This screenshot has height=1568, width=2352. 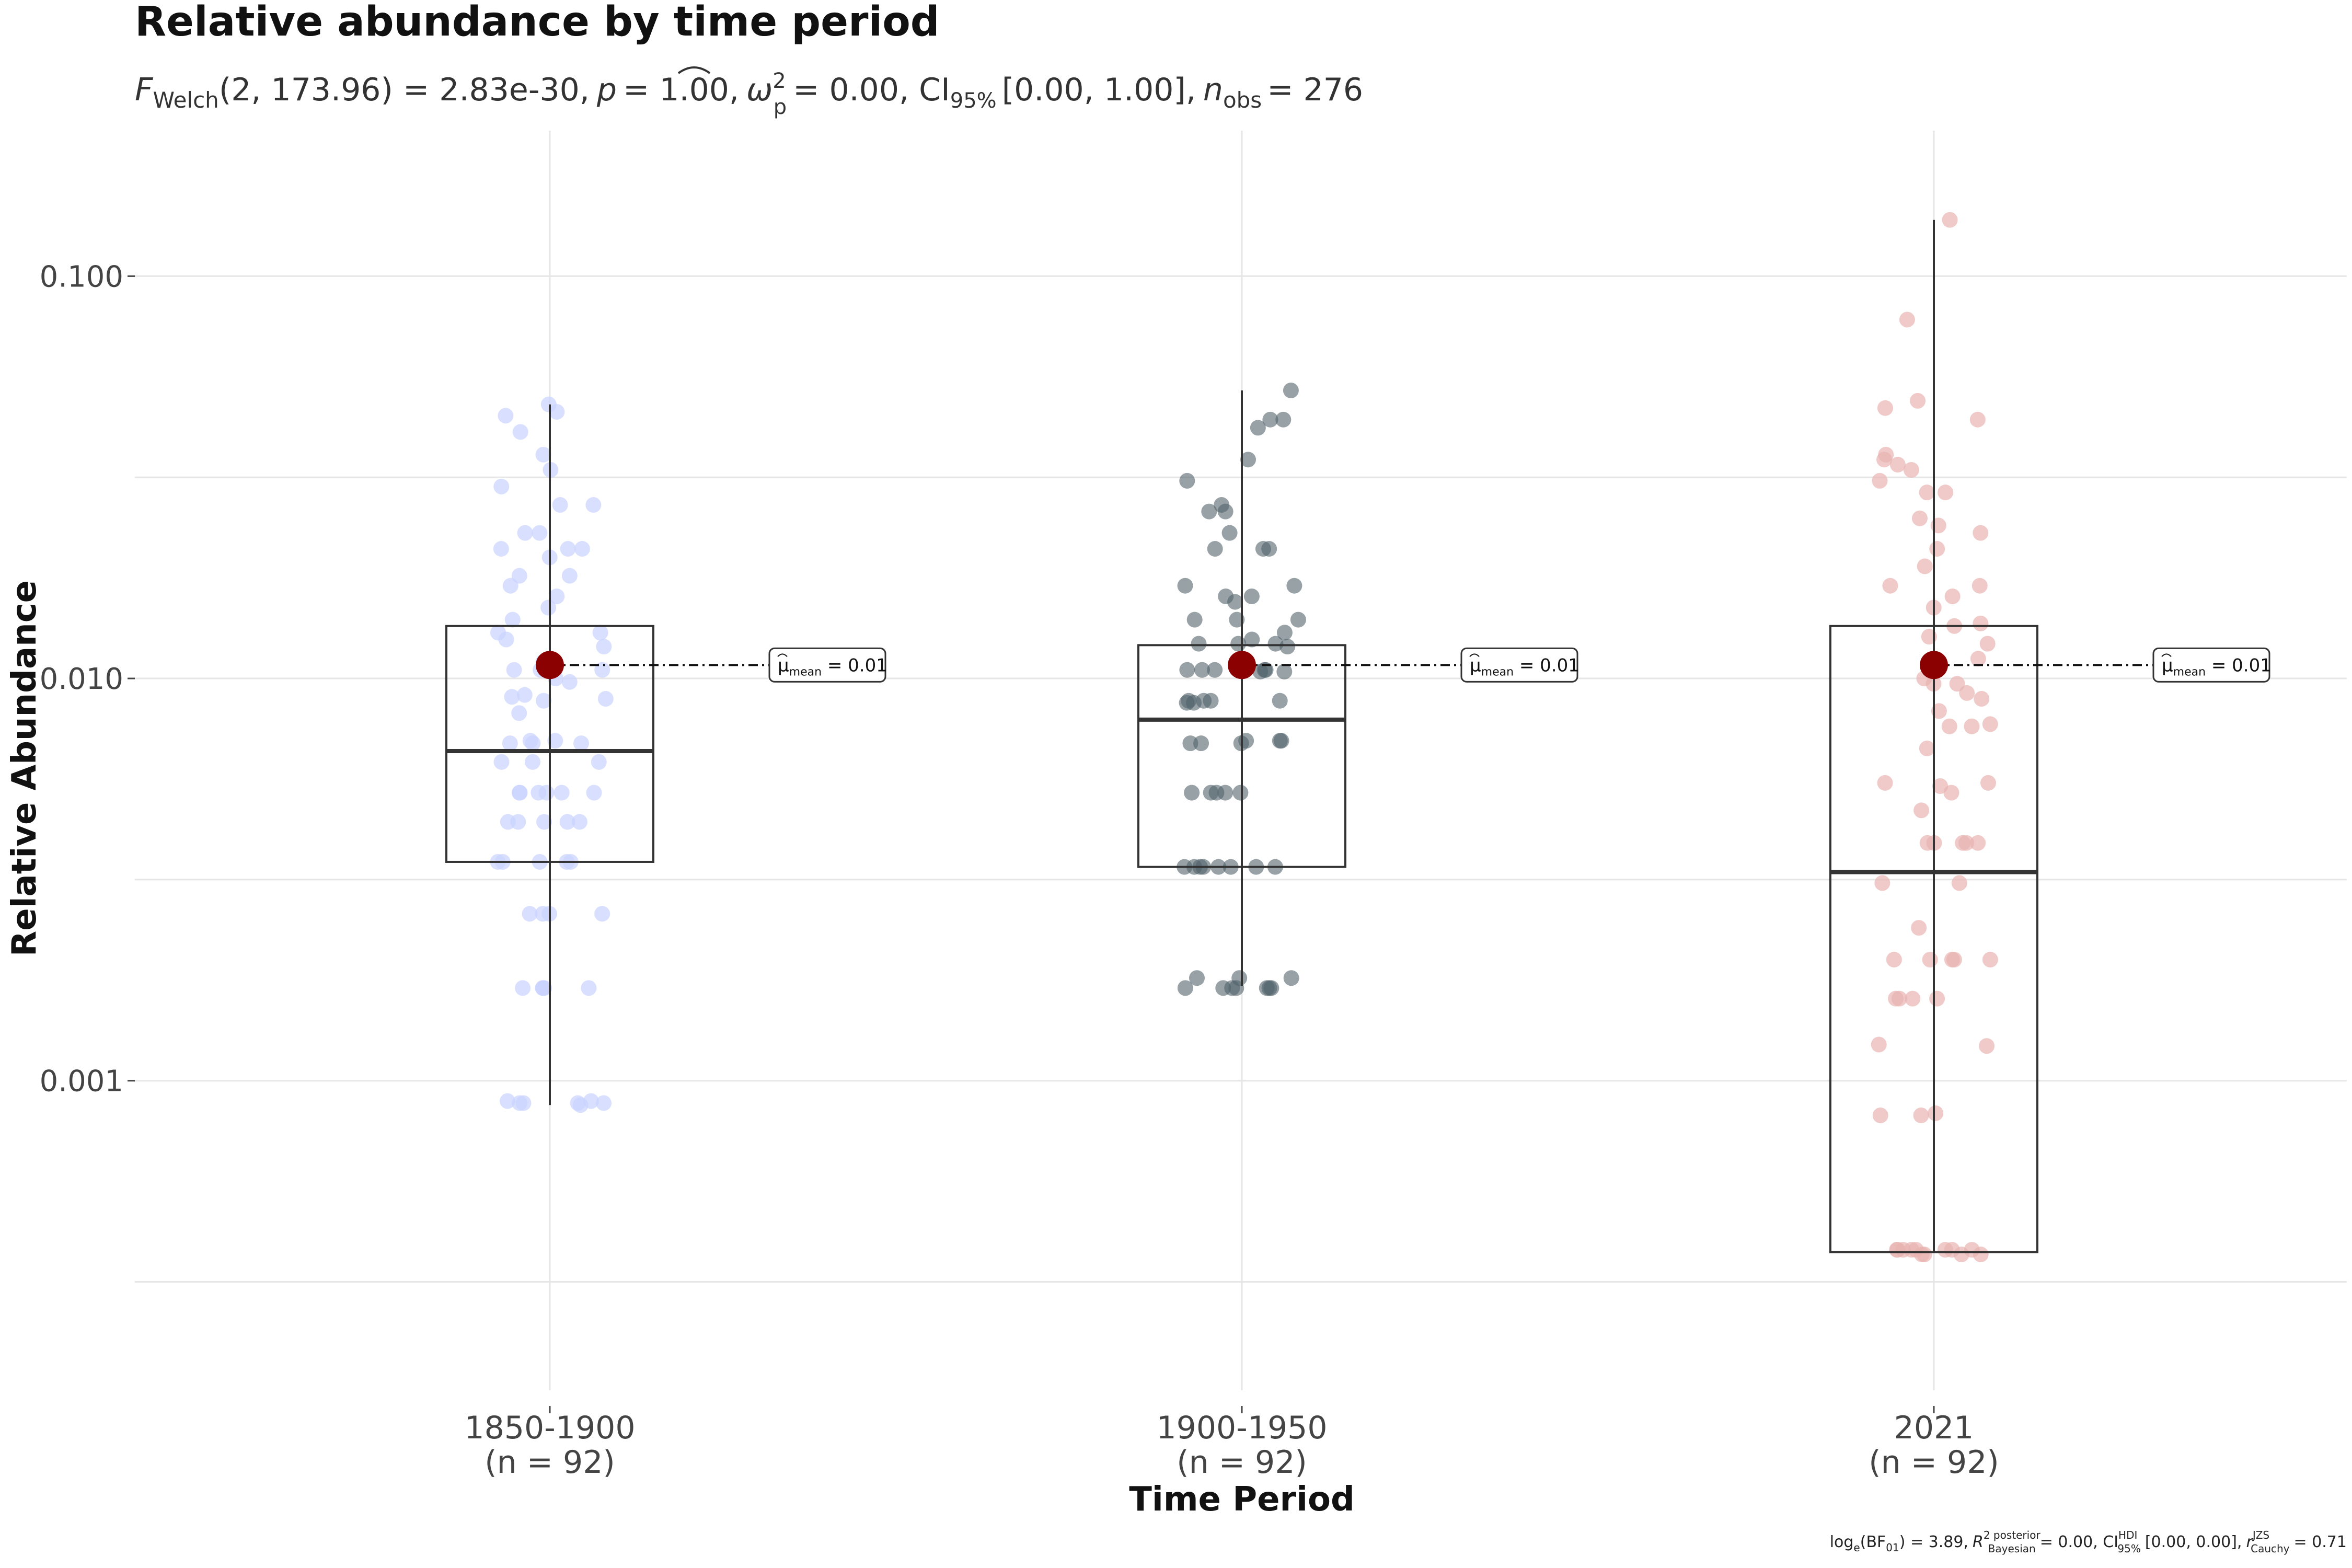 I want to click on mean-label-0: μmean = 0.01, so click(x=832, y=666).